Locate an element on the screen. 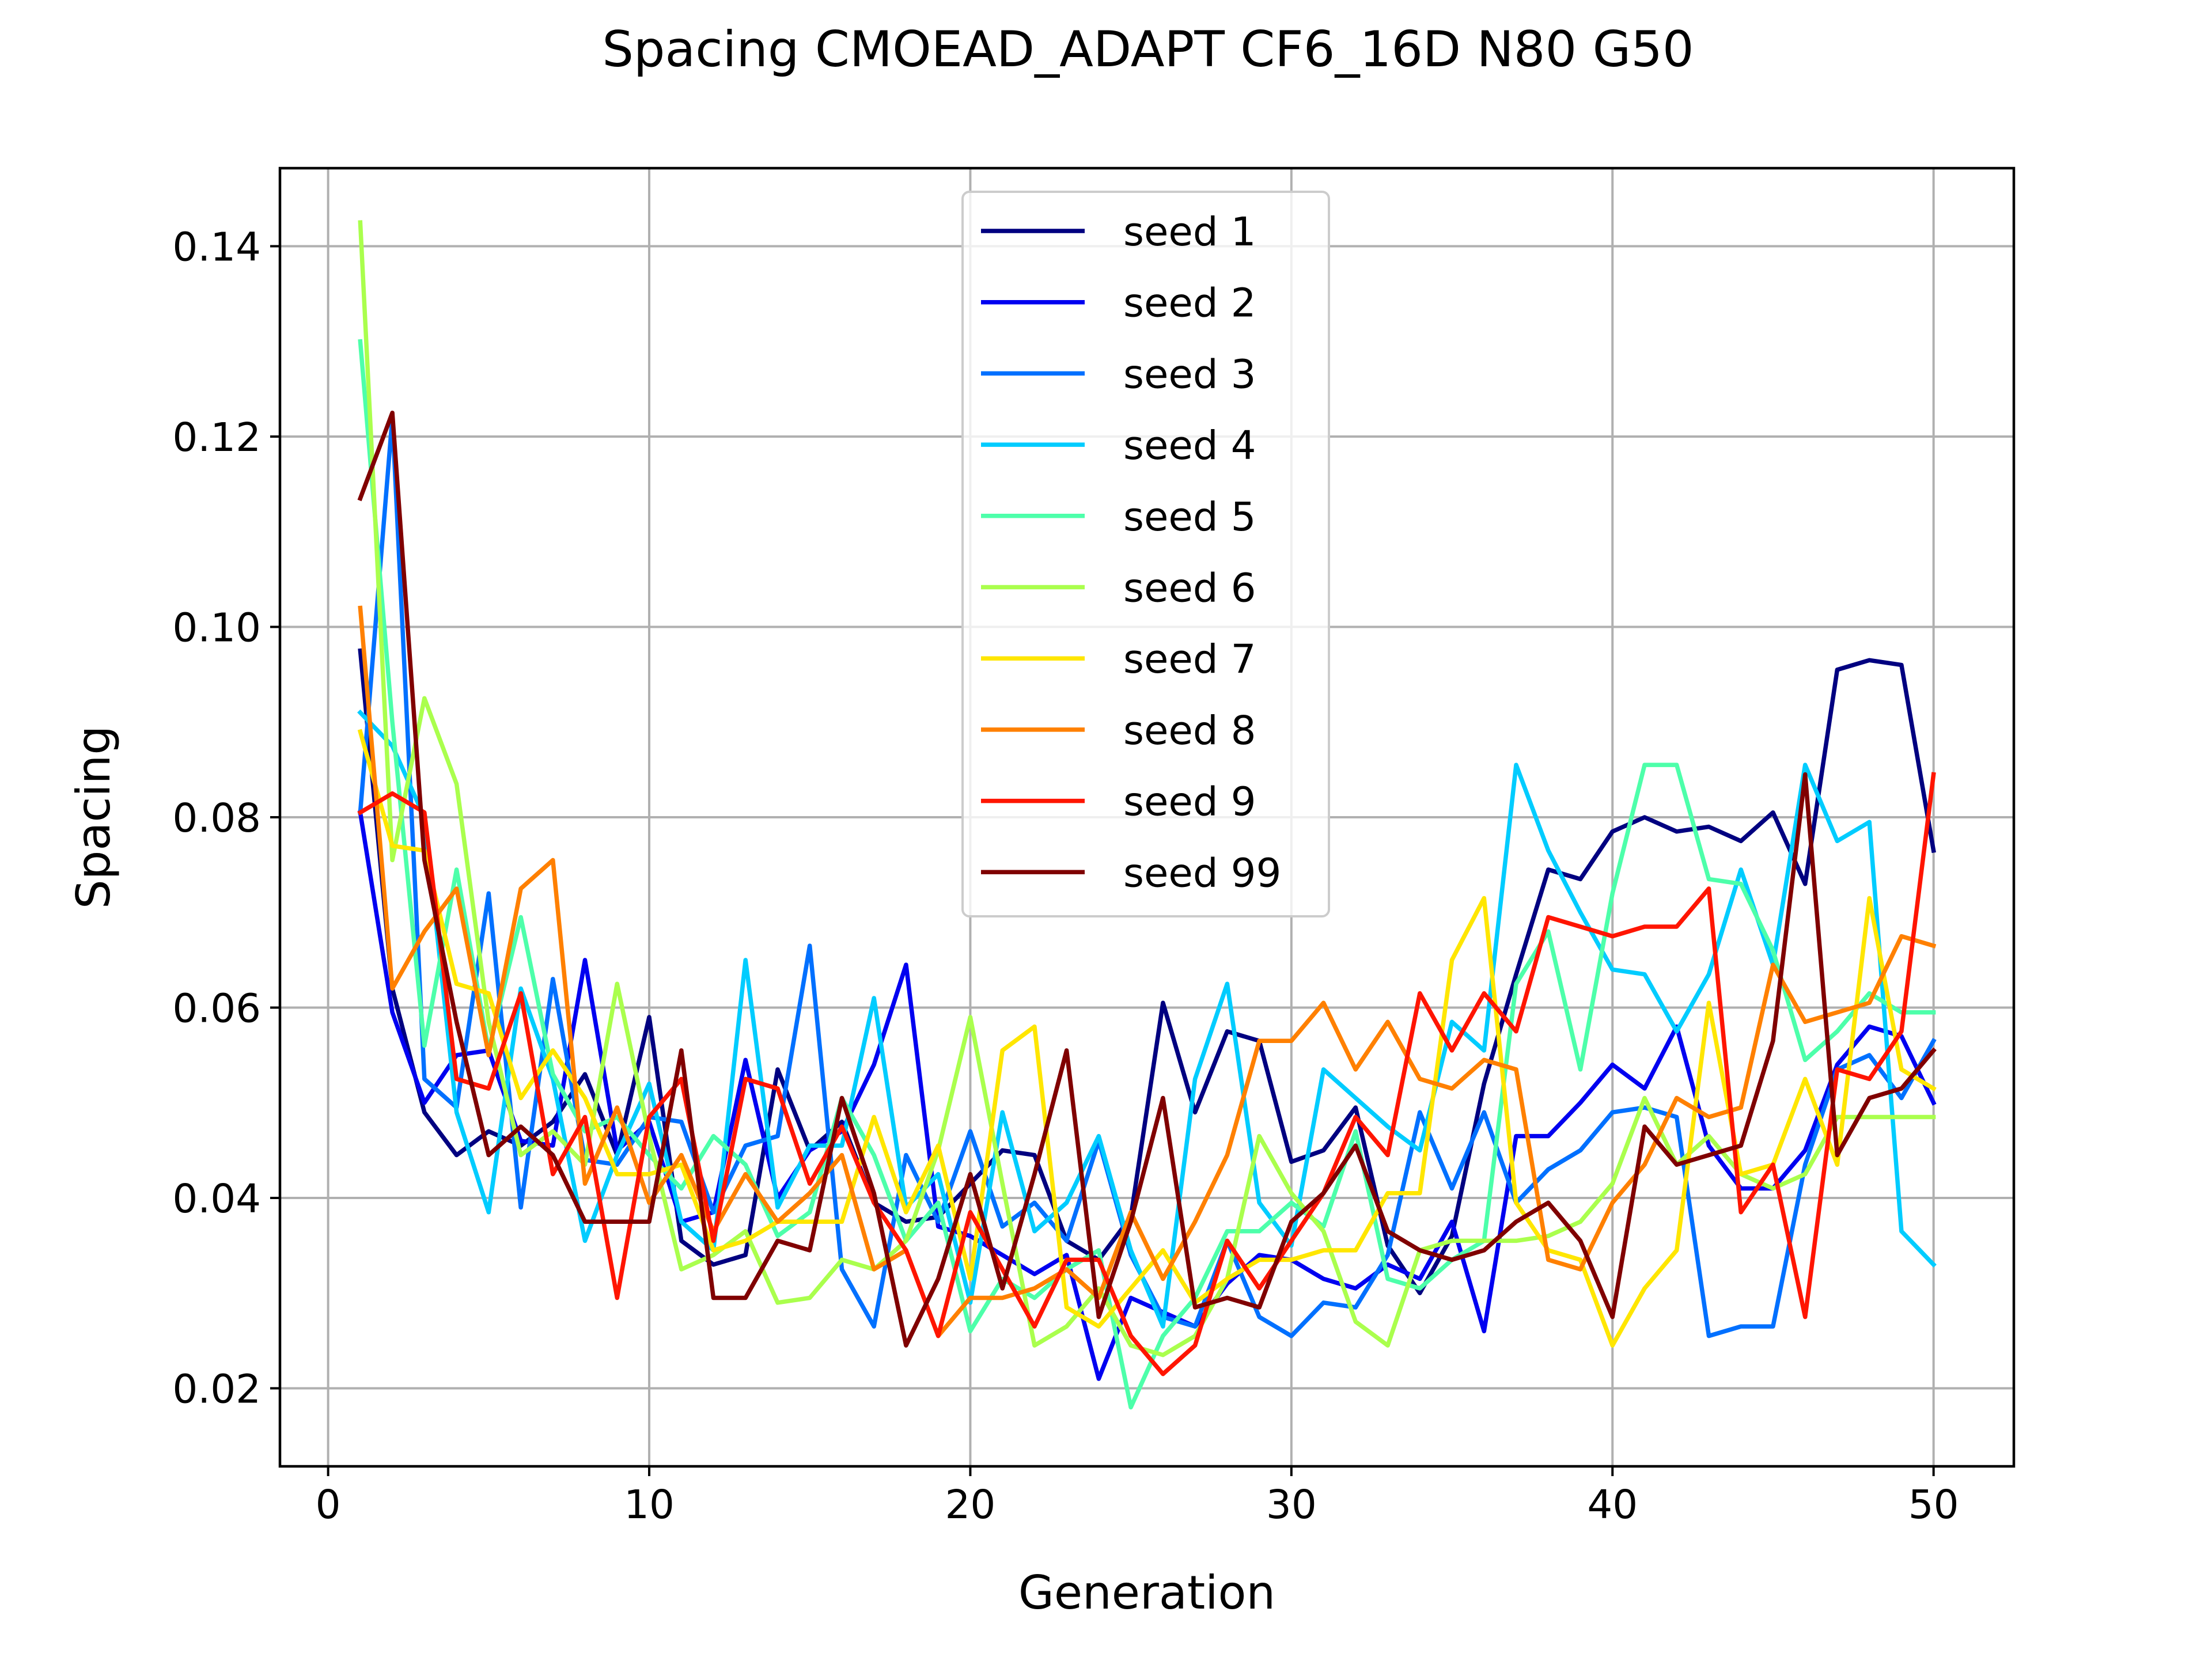 The height and width of the screenshot is (1661, 2212). legend-label: seed 3 is located at coordinates (1189, 374).